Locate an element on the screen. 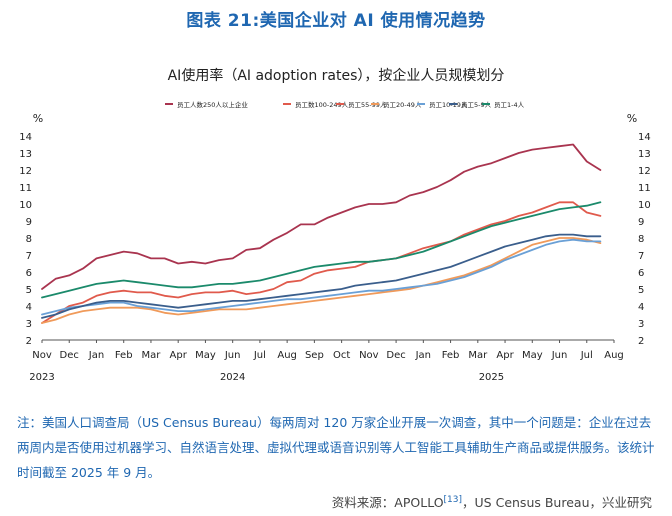 This screenshot has height=516, width=672. y-tick-label-left: 13 is located at coordinates (25, 154).